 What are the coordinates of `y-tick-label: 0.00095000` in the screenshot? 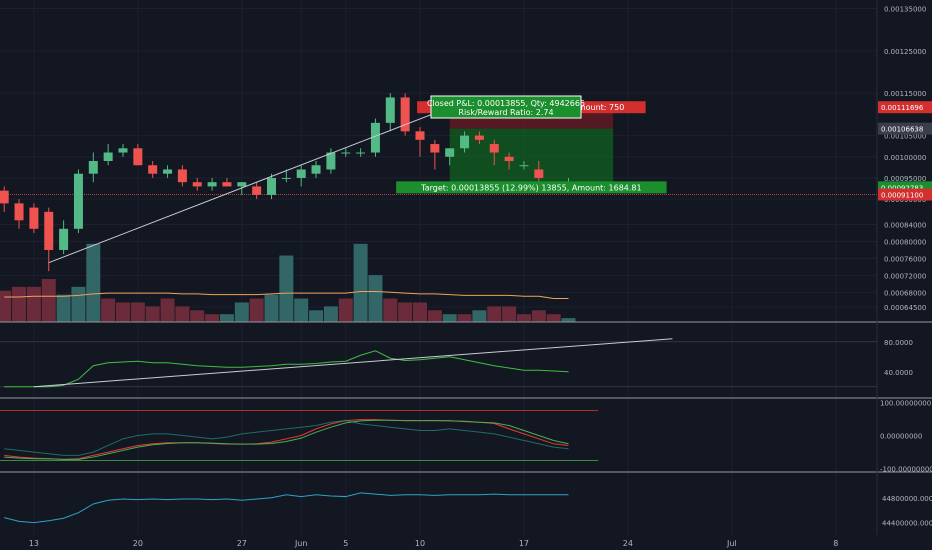 It's located at (905, 179).